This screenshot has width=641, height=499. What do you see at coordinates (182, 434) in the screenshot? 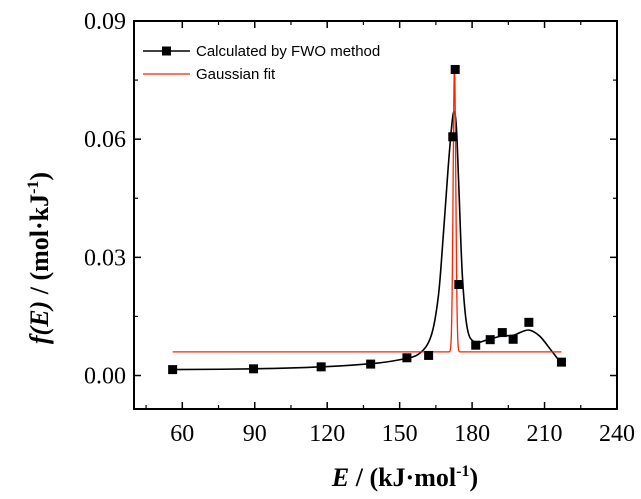
I see `x-tick-label: 60` at bounding box center [182, 434].